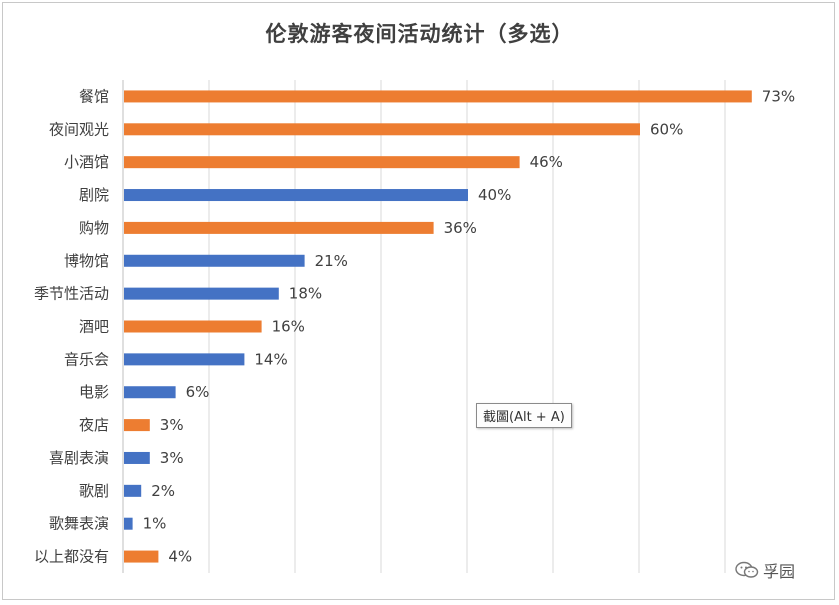 This screenshot has height=605, width=839. Describe the element at coordinates (86, 359) in the screenshot. I see `category-label: 音乐会` at that location.